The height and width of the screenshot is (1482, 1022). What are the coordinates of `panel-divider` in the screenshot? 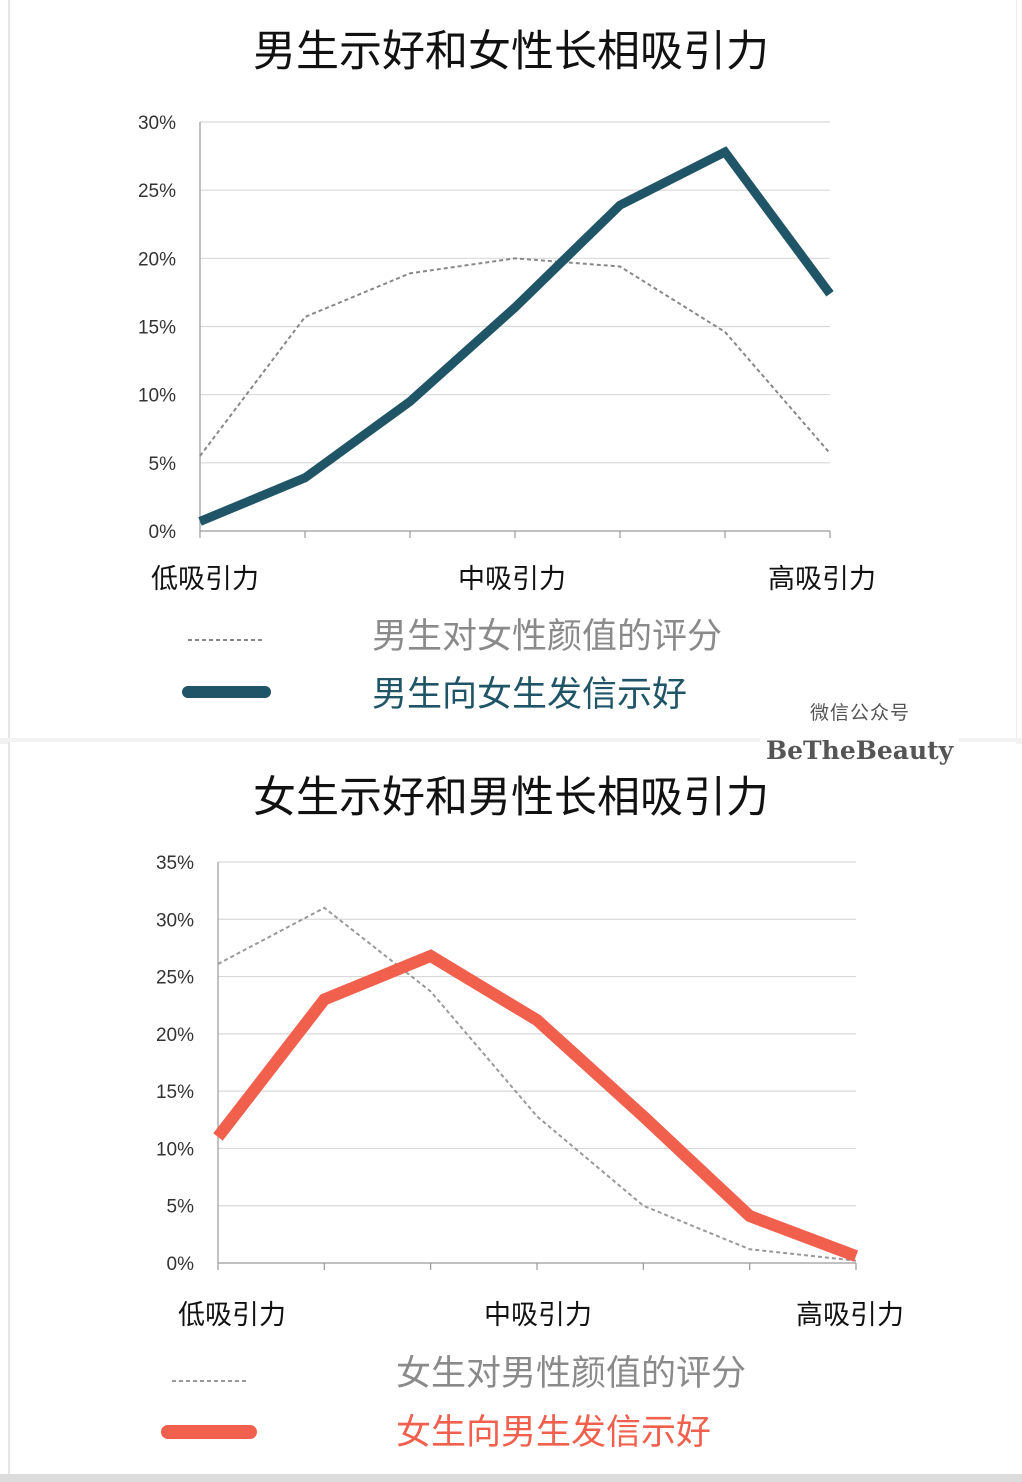 It's located at (511, 741).